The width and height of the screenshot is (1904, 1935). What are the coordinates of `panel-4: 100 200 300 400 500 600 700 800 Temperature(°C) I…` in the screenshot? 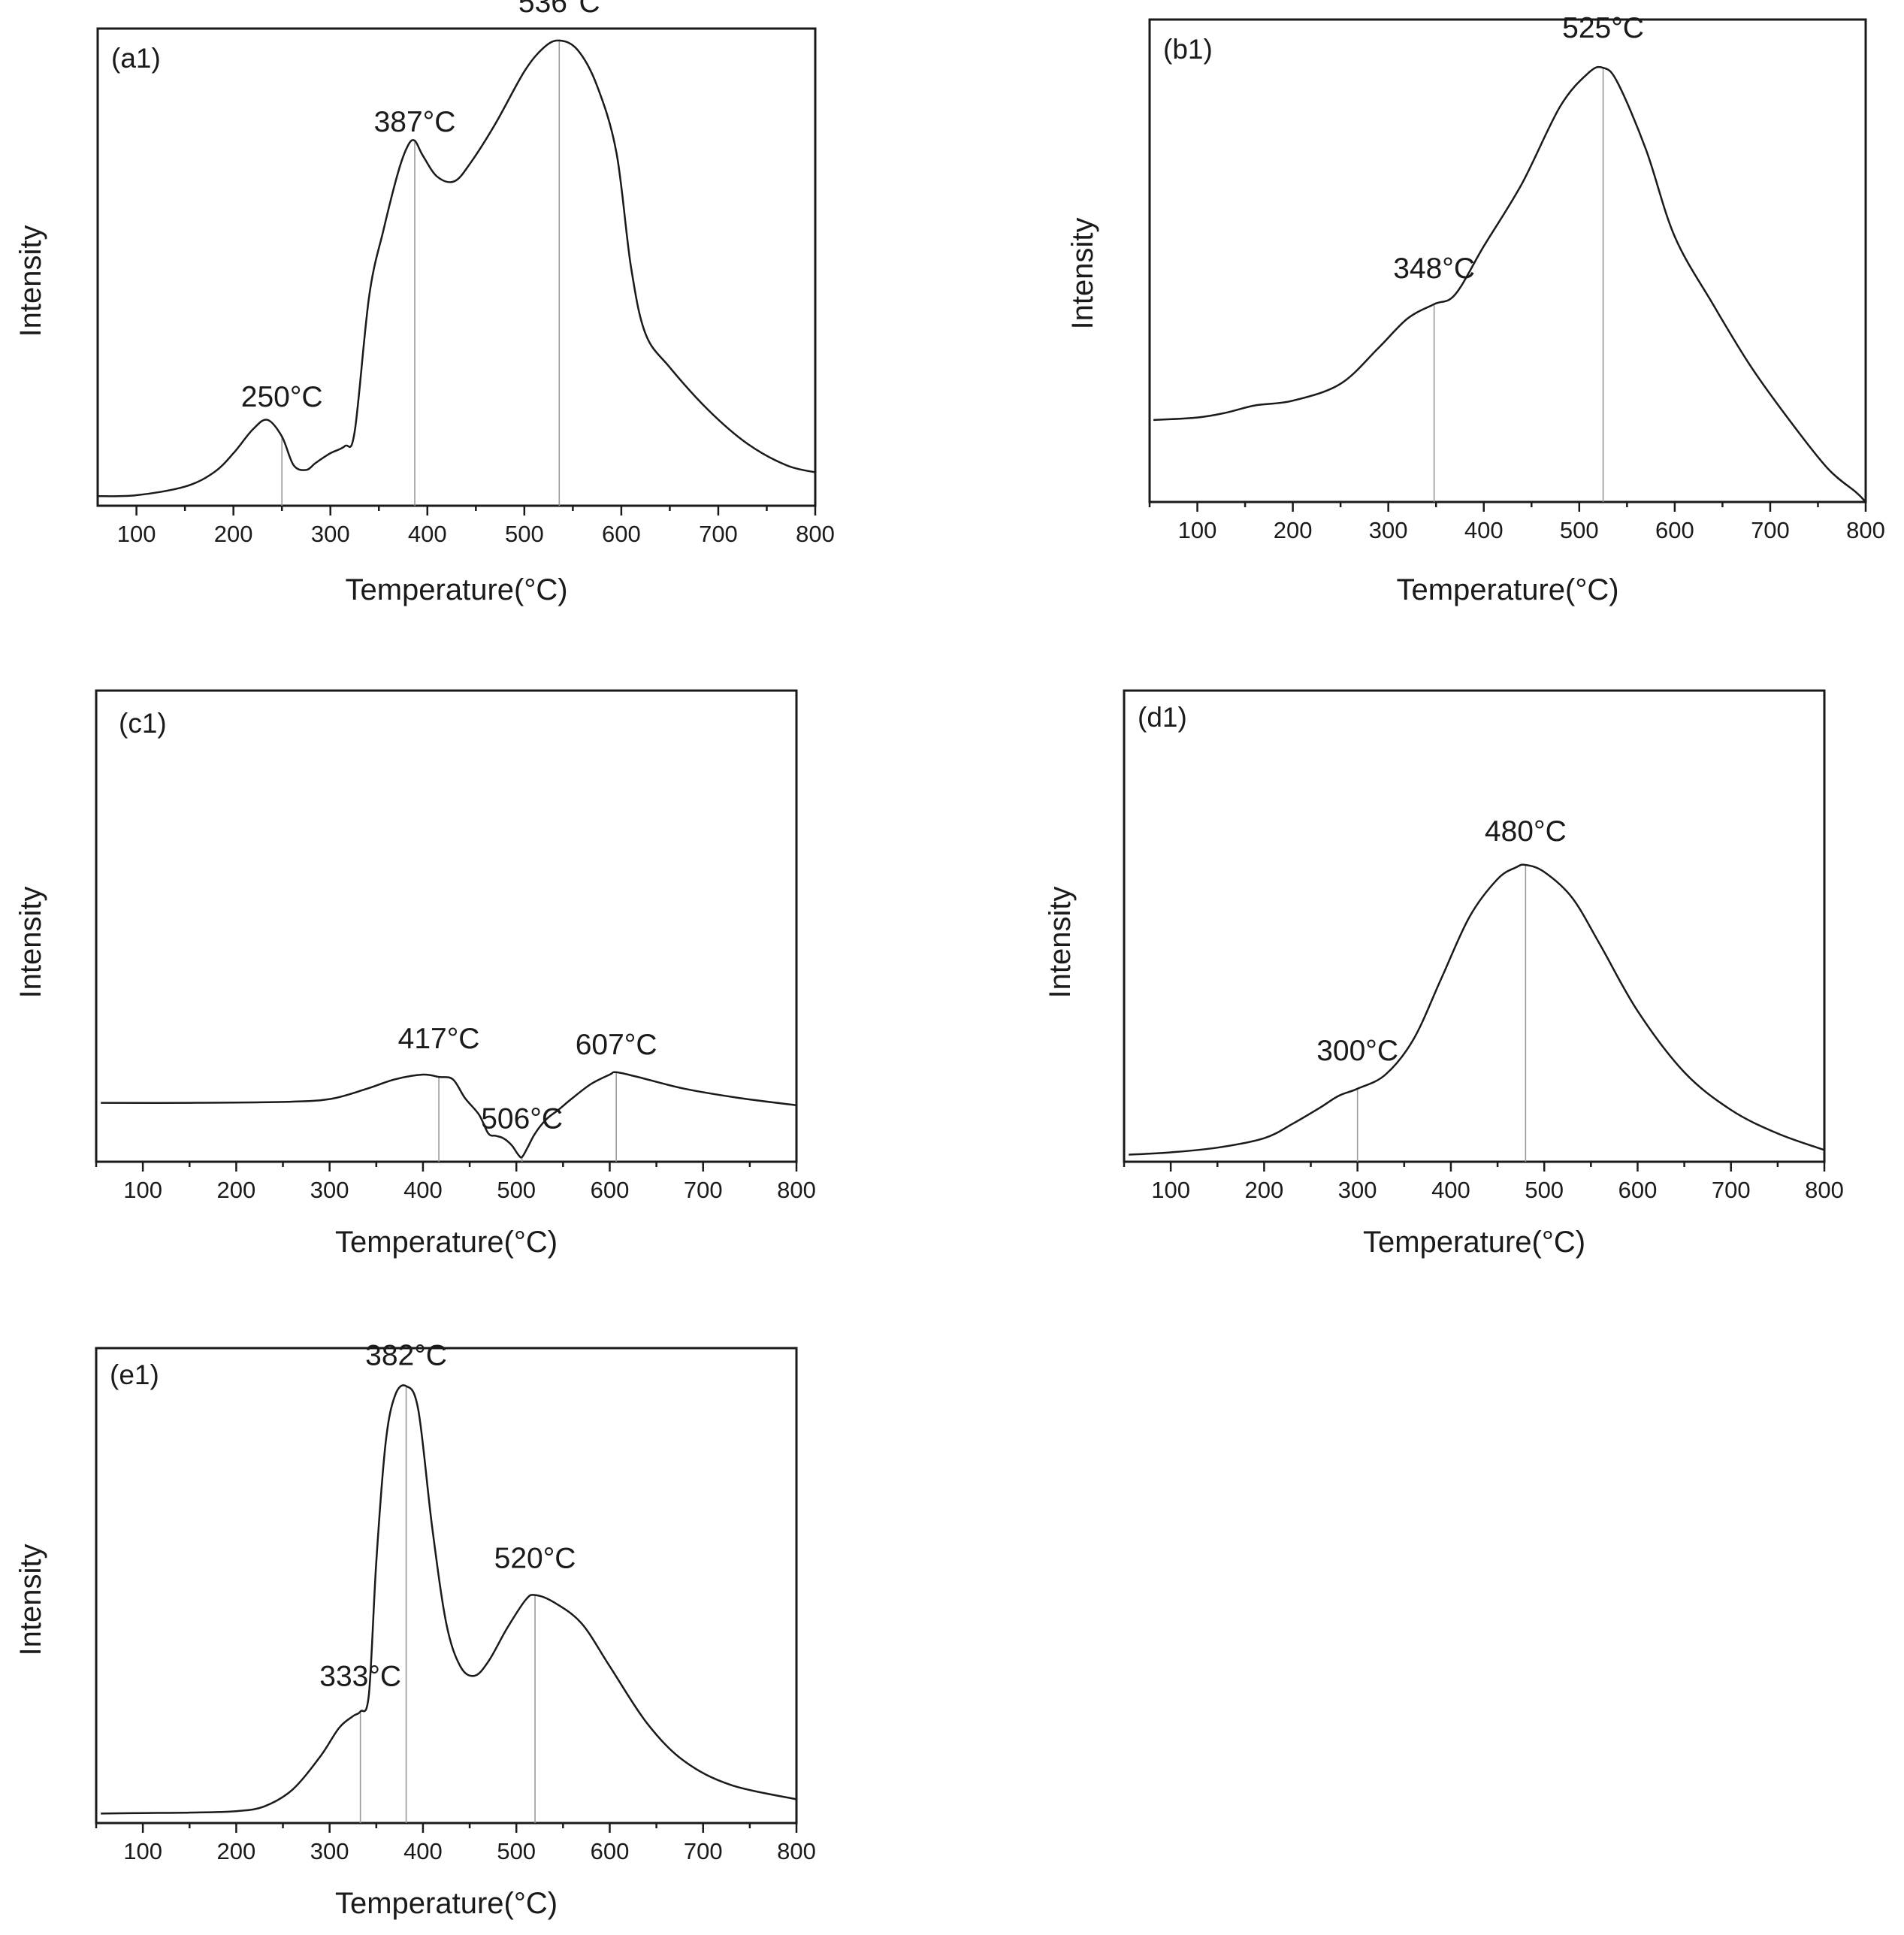 It's located at (1444, 974).